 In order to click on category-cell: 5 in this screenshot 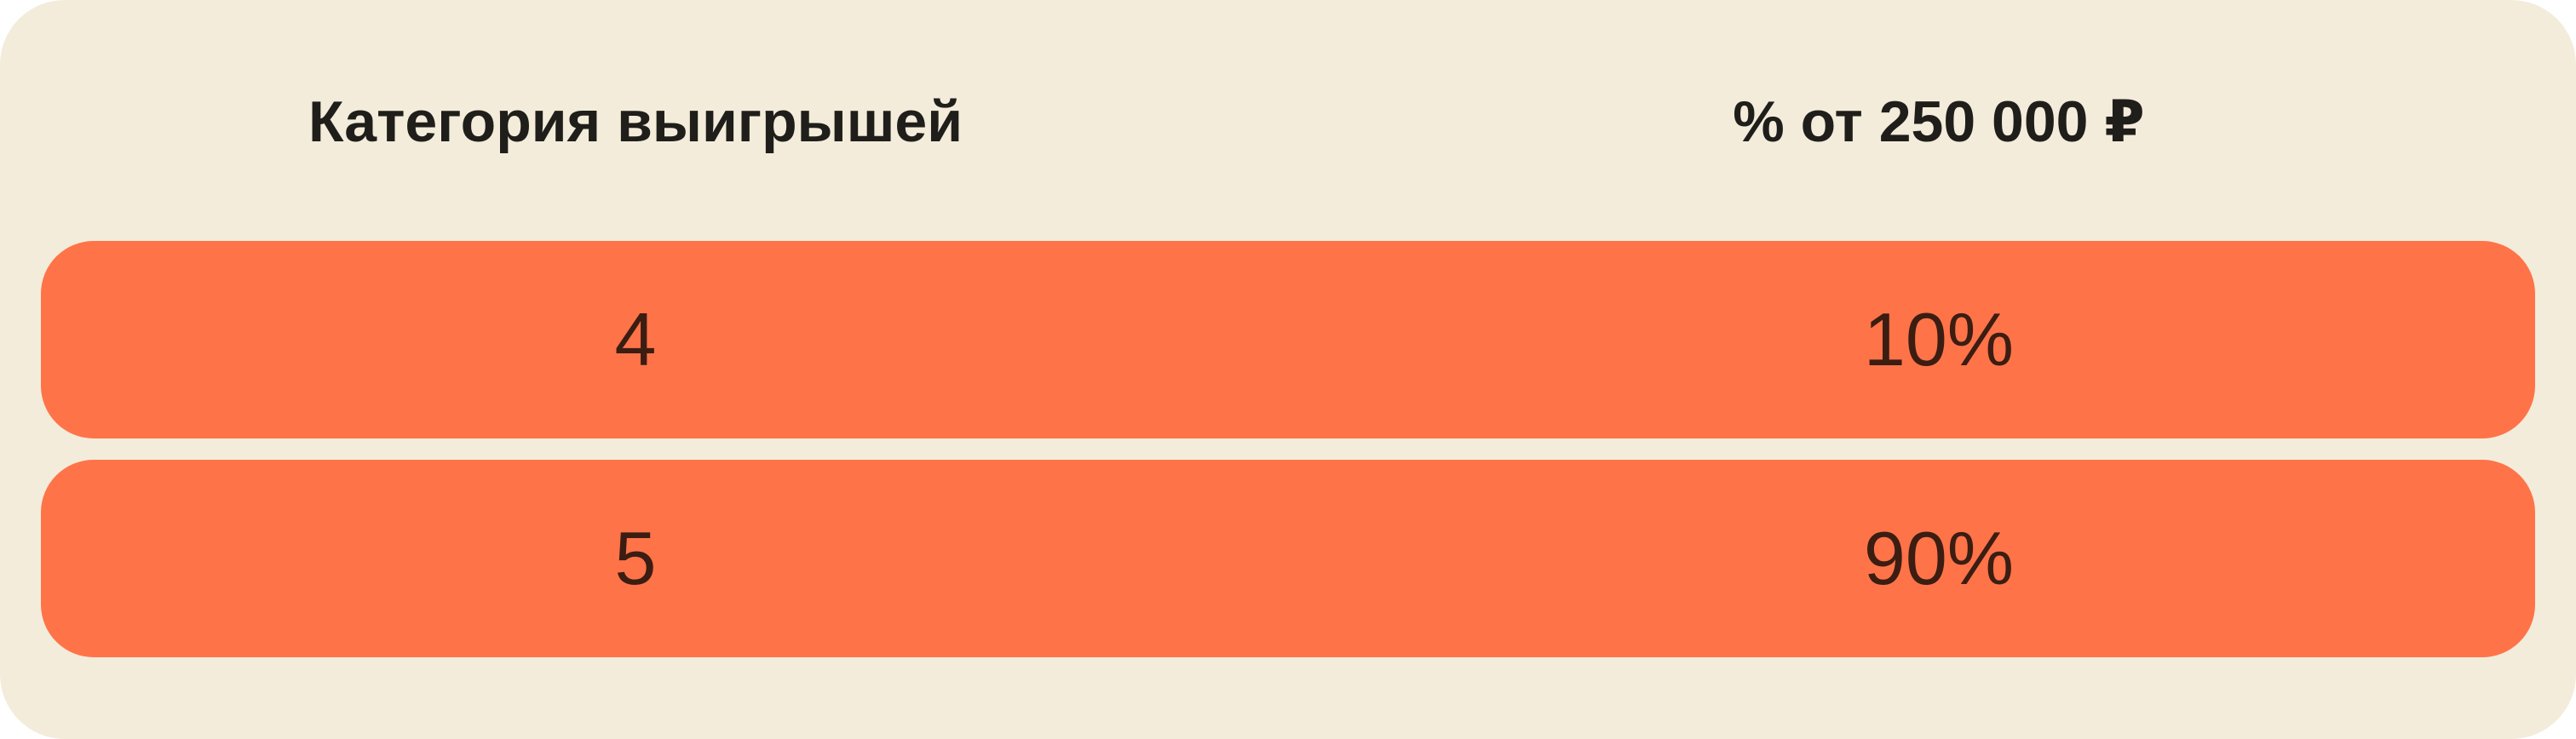, I will do `click(636, 558)`.